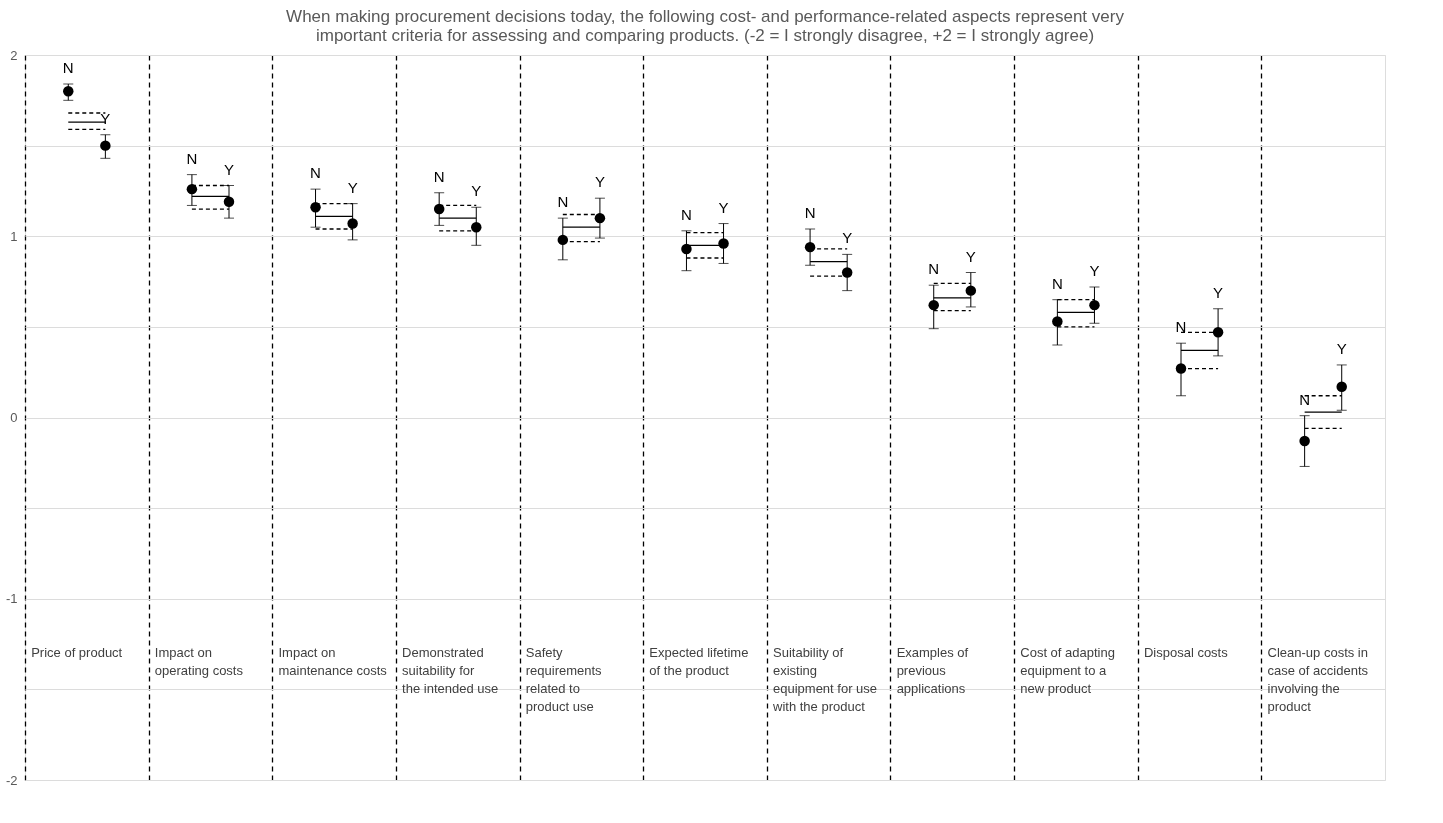  What do you see at coordinates (14, 236) in the screenshot?
I see `y-tick-label: 1` at bounding box center [14, 236].